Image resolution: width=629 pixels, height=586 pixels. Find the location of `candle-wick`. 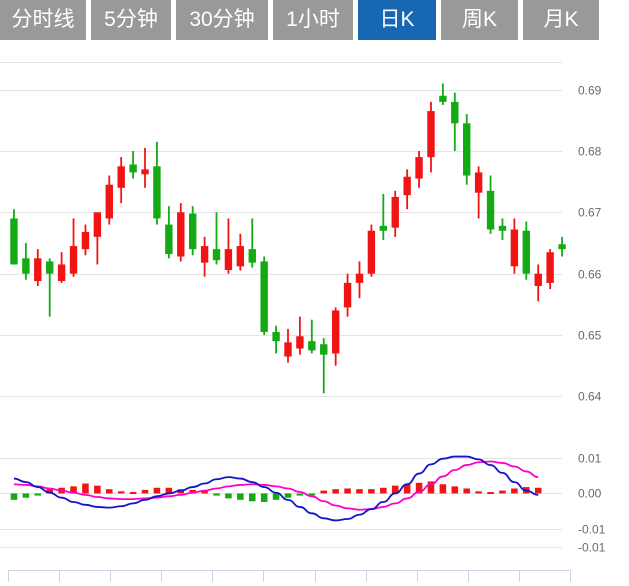

candle-wick is located at coordinates (442, 94).